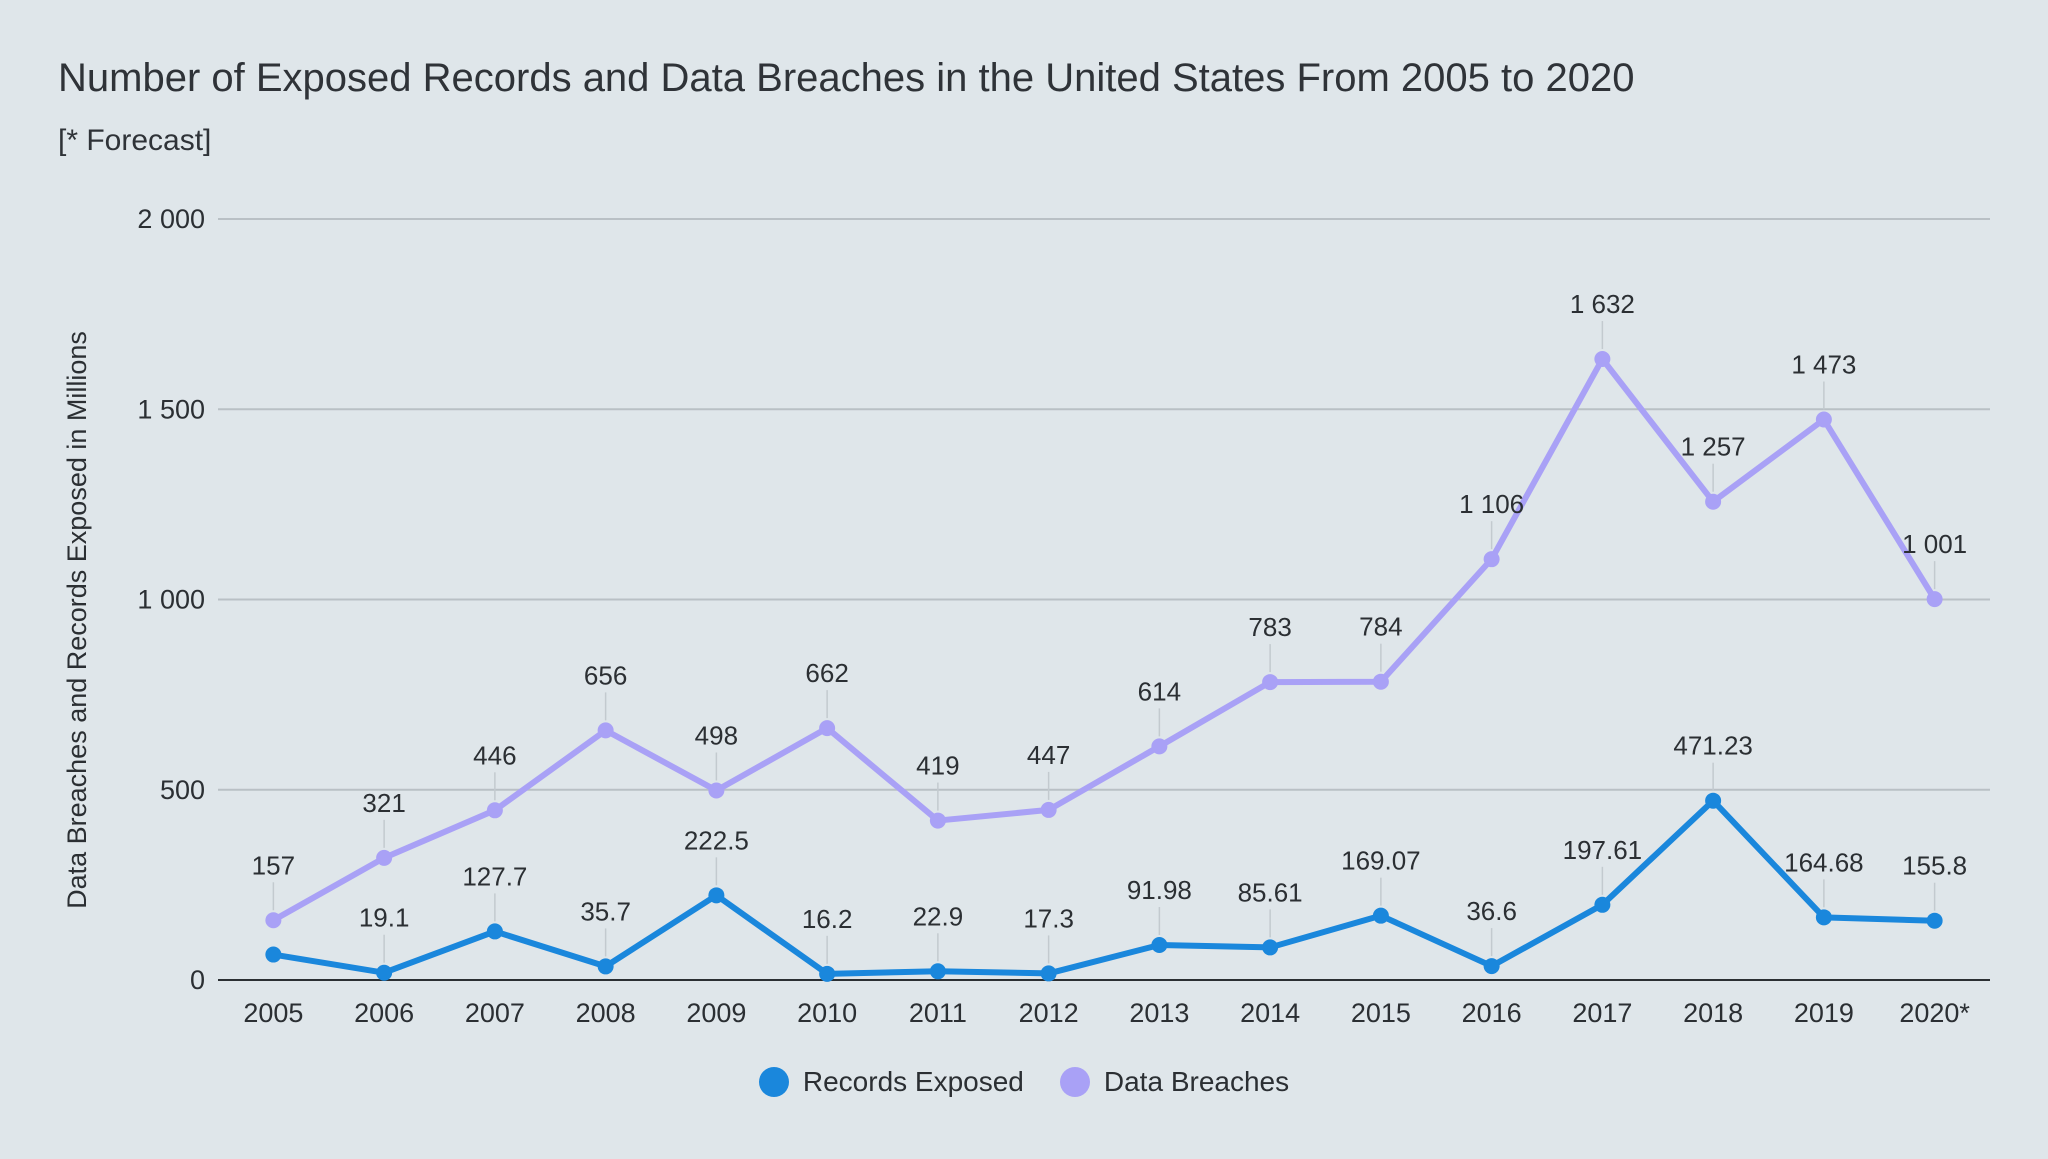 Image resolution: width=2048 pixels, height=1159 pixels. I want to click on x-tick-label: 2006, so click(384, 1013).